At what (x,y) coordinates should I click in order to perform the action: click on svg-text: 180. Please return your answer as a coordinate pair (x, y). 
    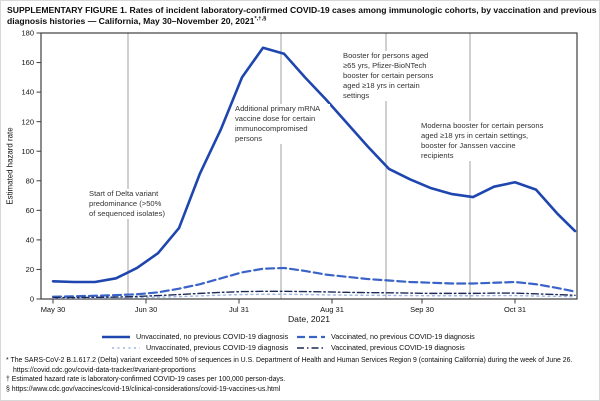
    Looking at the image, I should click on (27, 33).